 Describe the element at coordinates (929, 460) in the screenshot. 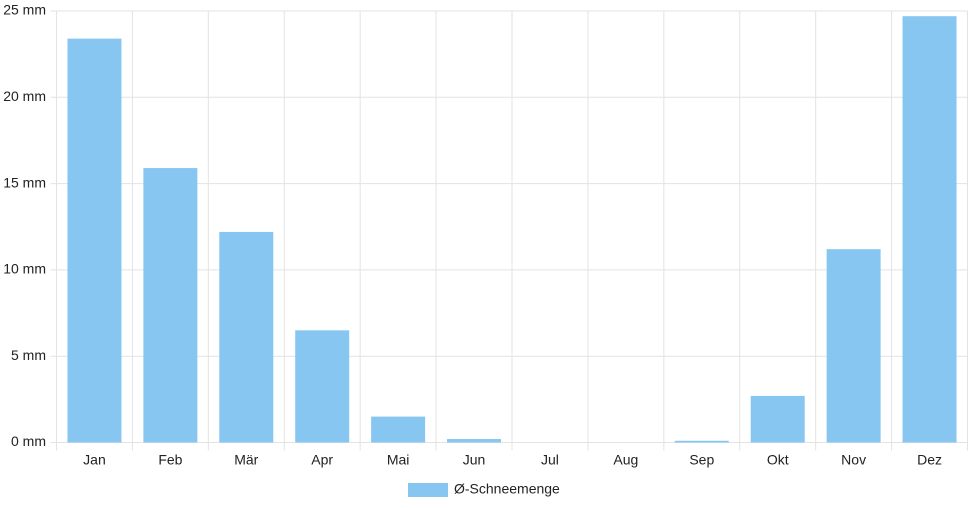

I see `x-tick-label: Dez` at that location.